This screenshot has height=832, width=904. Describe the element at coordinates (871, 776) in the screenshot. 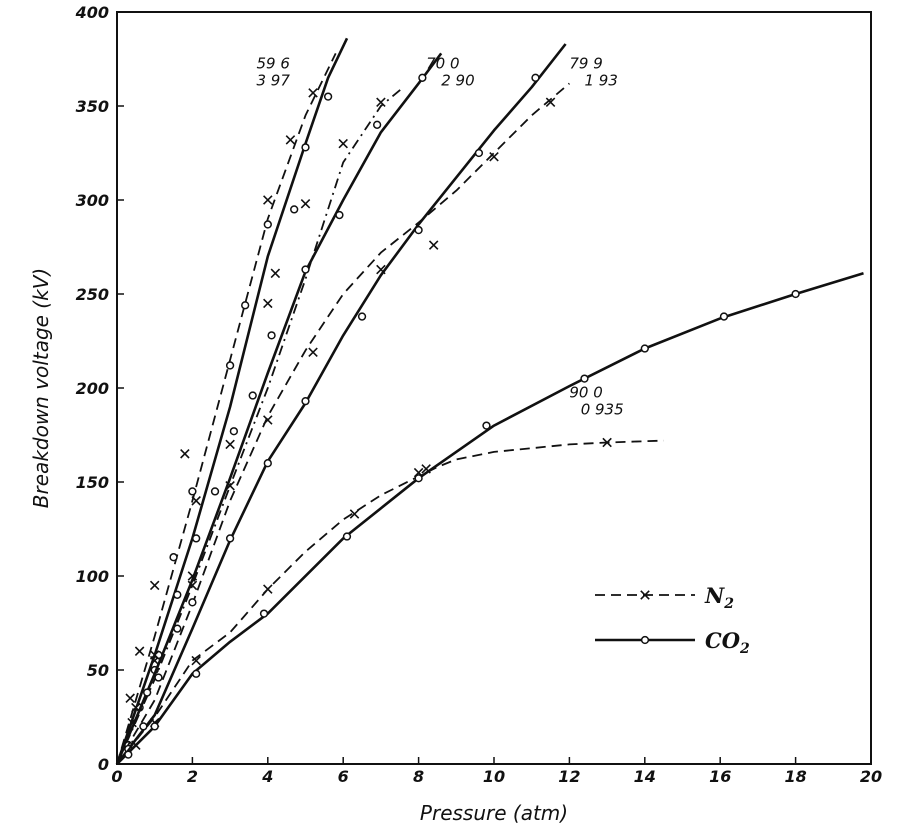

I see `x-tick-label: 20` at that location.